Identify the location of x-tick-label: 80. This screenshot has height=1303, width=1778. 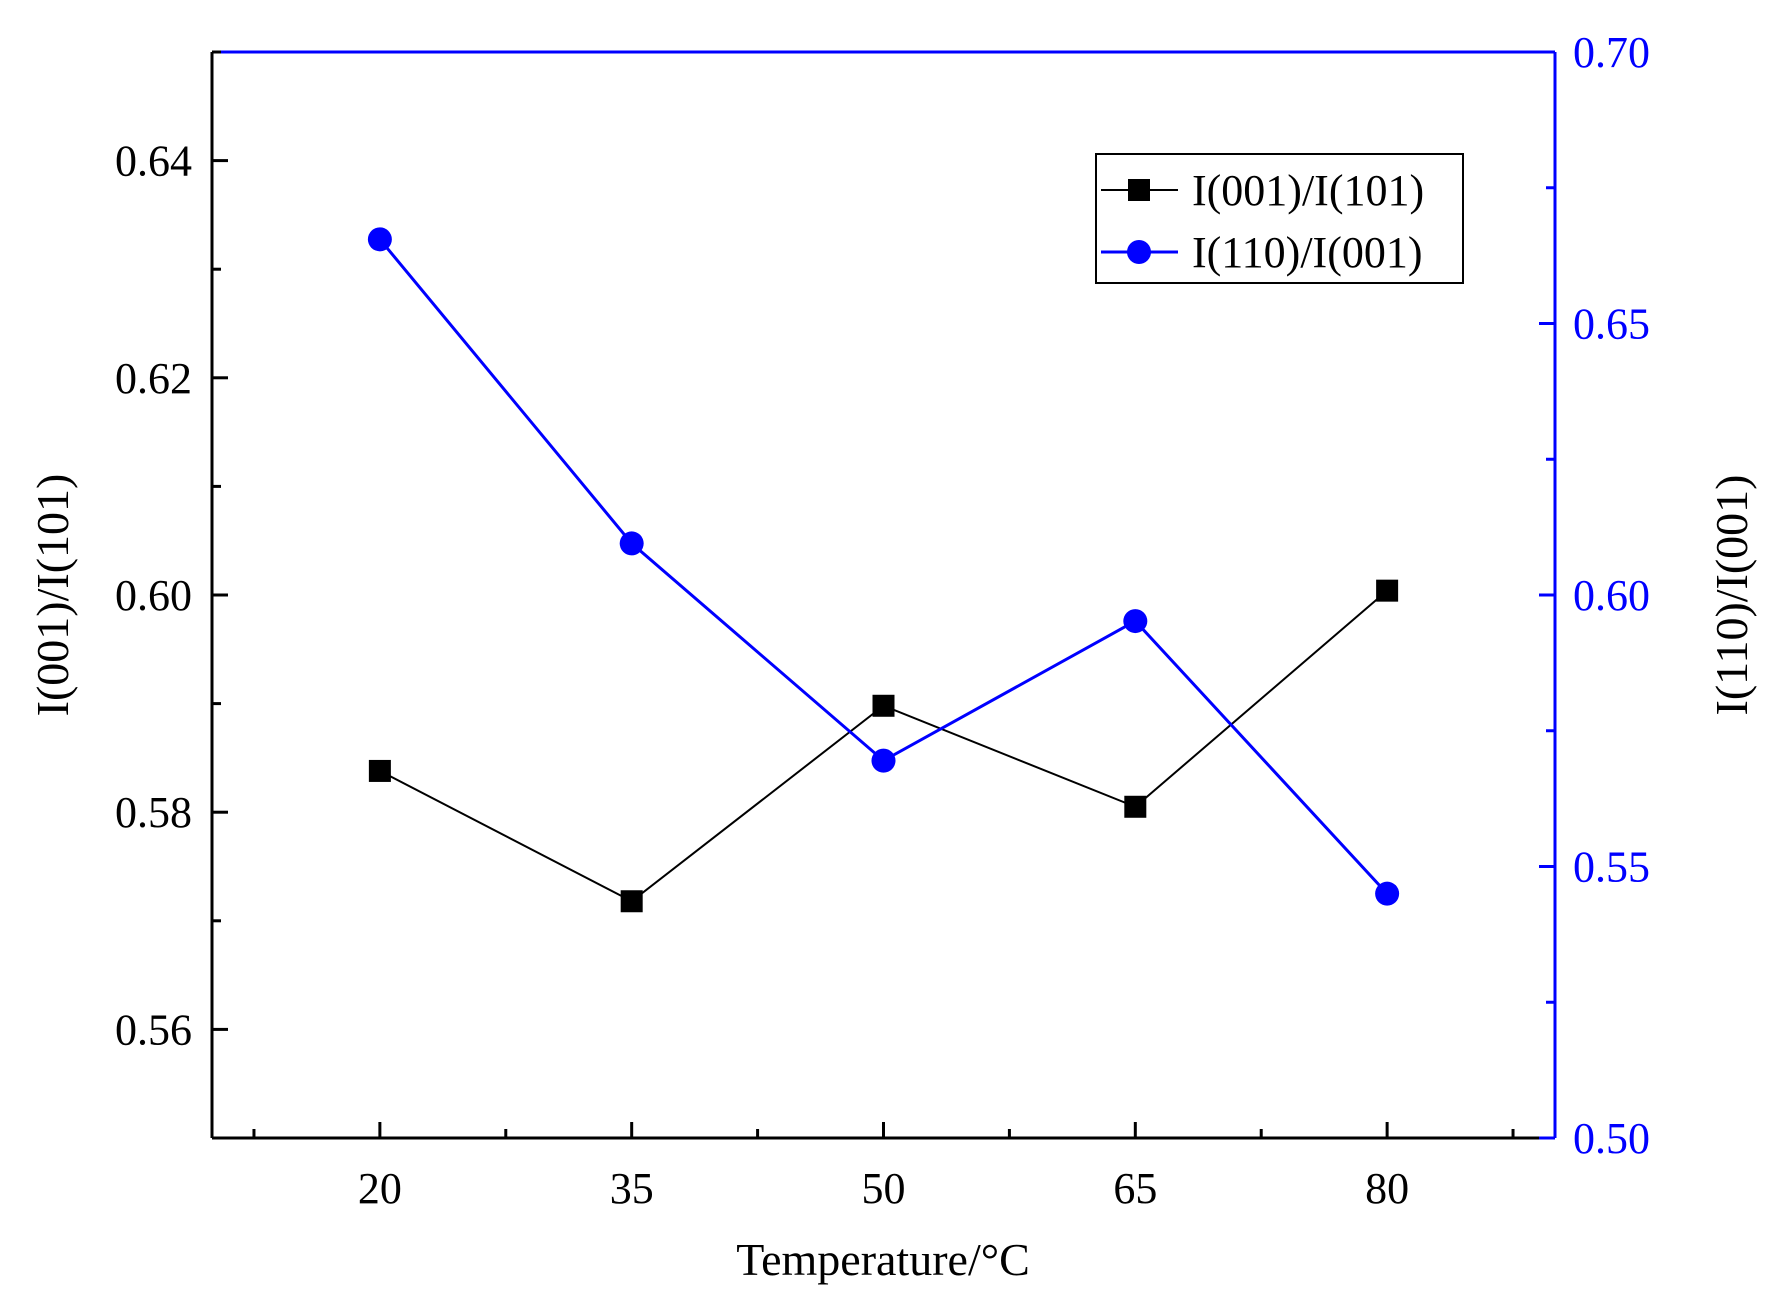
(1387, 1188).